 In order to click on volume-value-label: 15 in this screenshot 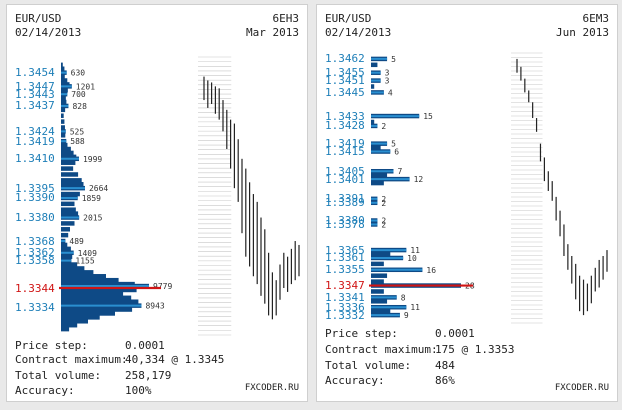, I will do `click(428, 116)`.